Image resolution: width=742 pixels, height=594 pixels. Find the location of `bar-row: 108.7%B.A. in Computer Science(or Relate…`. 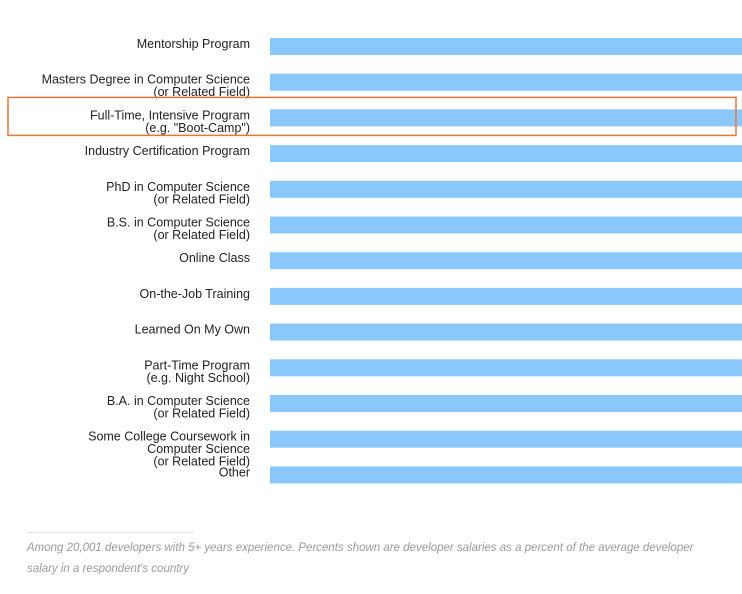

bar-row: 108.7%B.A. in Computer Science(or Relate… is located at coordinates (424, 407).